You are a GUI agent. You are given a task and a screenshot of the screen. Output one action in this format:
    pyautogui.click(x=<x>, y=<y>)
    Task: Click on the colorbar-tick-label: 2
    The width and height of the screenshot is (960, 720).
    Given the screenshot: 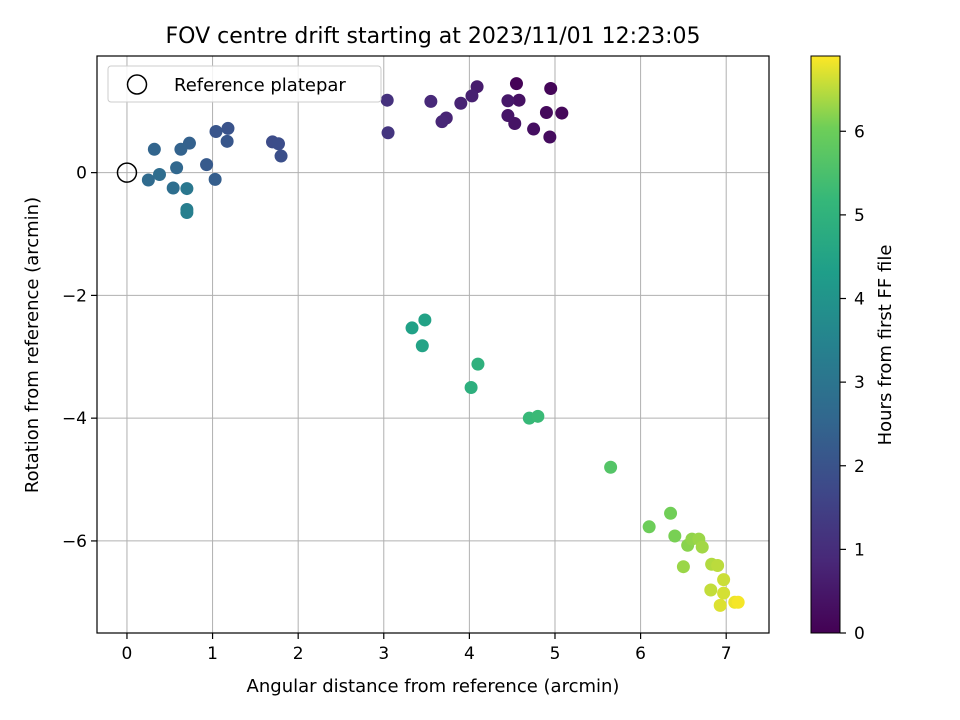 What is the action you would take?
    pyautogui.click(x=859, y=467)
    